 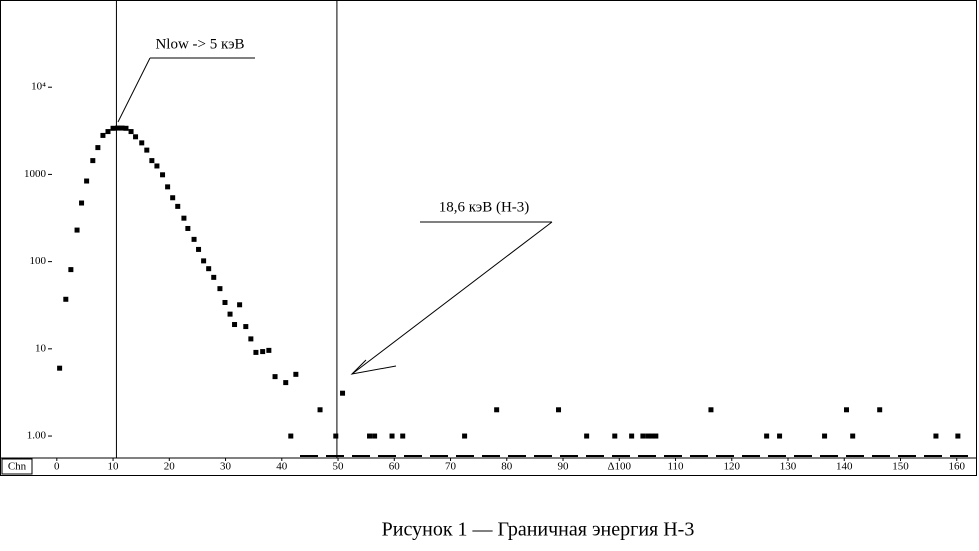 What do you see at coordinates (339, 467) in the screenshot?
I see `x-tick-label: 50` at bounding box center [339, 467].